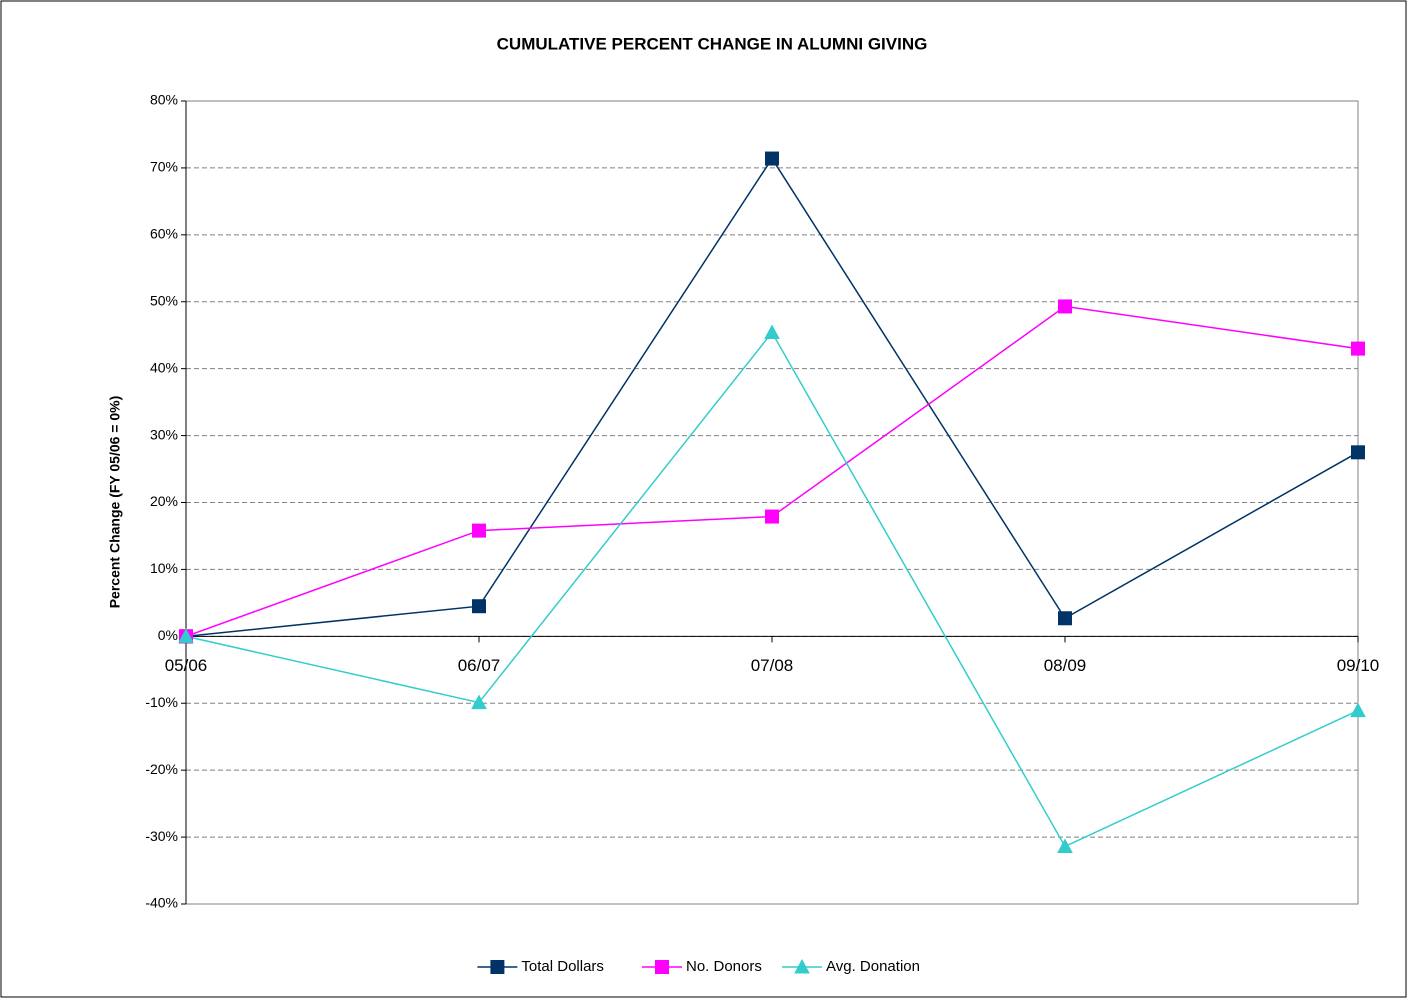 The width and height of the screenshot is (1408, 1004). Describe the element at coordinates (724, 966) in the screenshot. I see `legend-label: No. Donors` at that location.